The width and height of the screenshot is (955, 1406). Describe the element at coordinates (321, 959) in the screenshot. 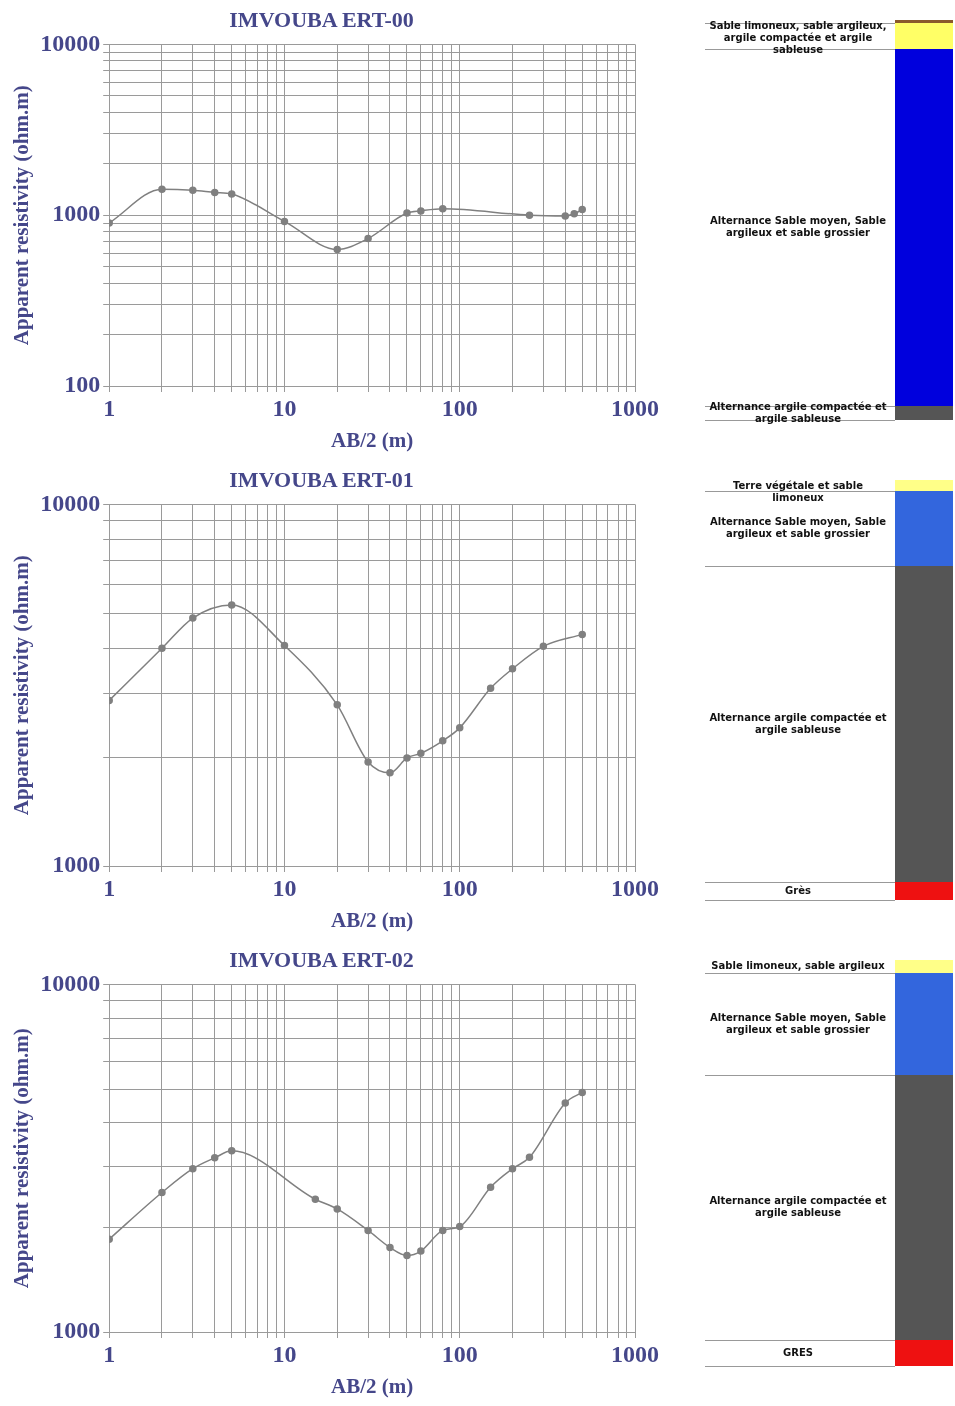

I see `chart-title: IMVOUBA ERT-02` at that location.